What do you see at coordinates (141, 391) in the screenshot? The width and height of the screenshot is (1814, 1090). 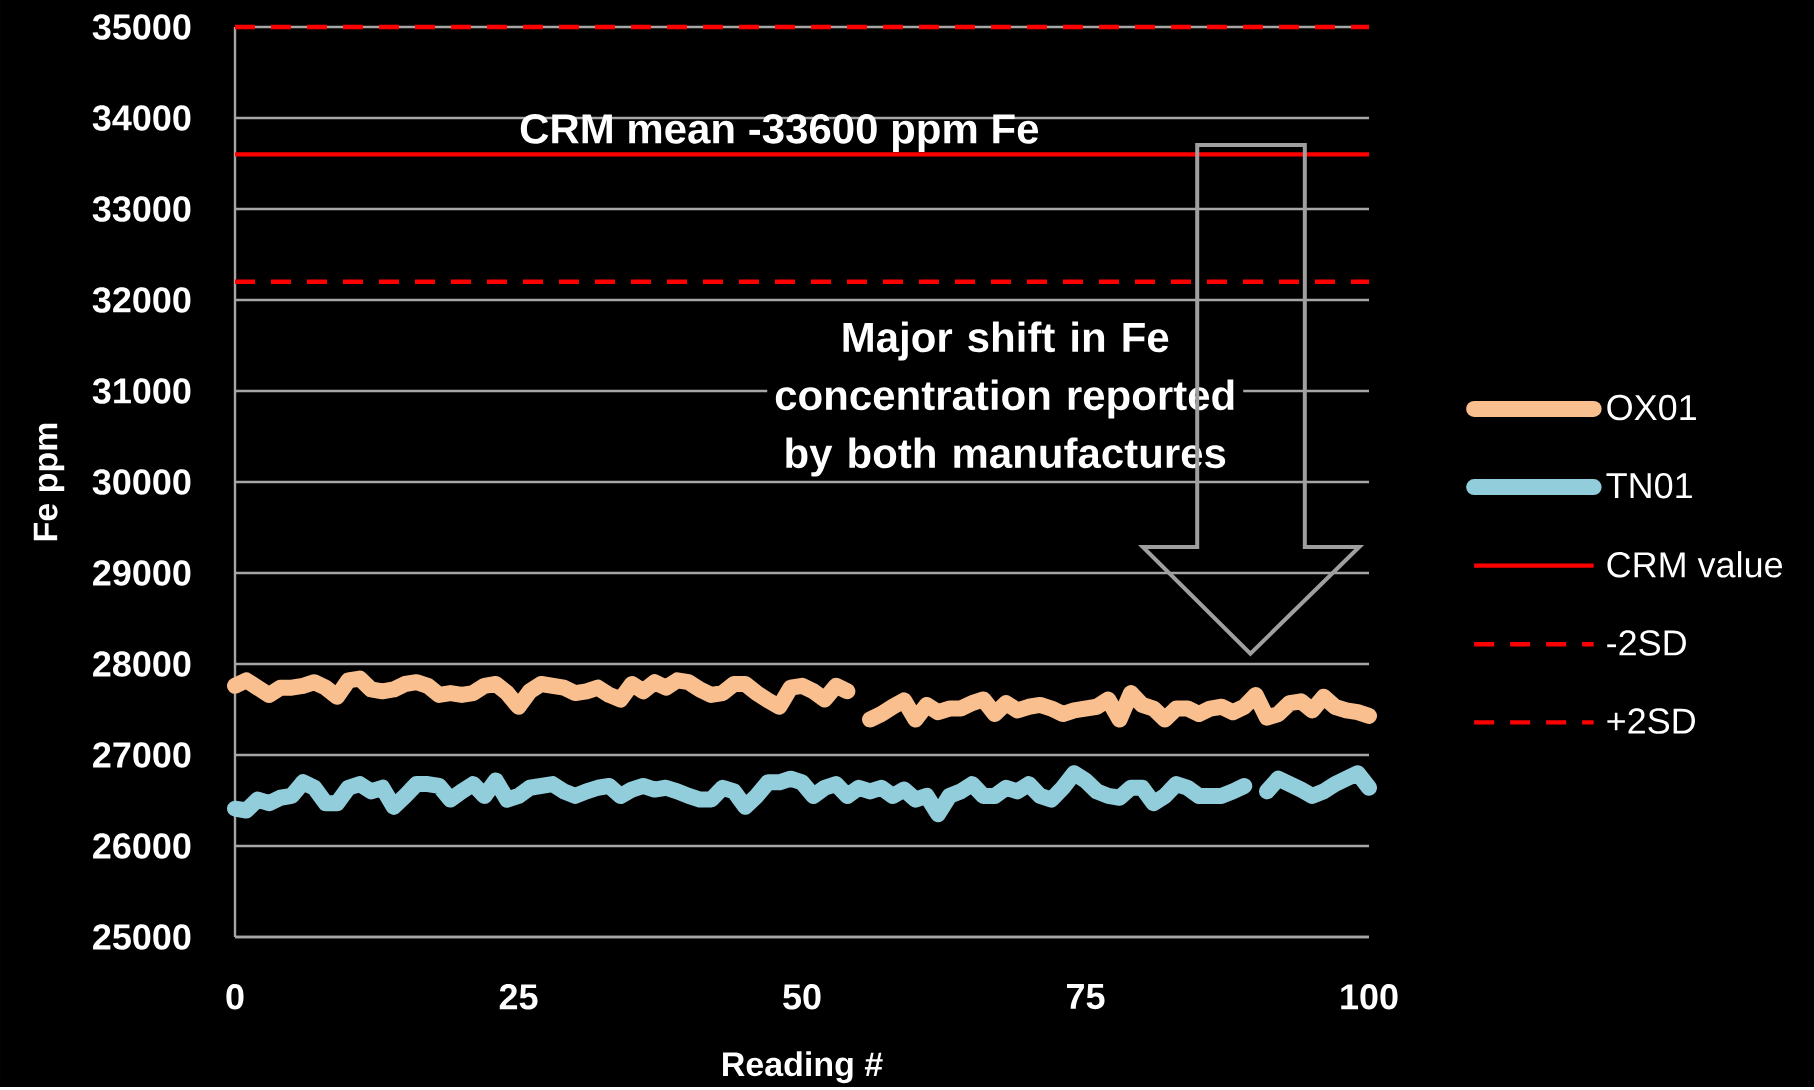 I see `y-tick-label: 31000` at bounding box center [141, 391].